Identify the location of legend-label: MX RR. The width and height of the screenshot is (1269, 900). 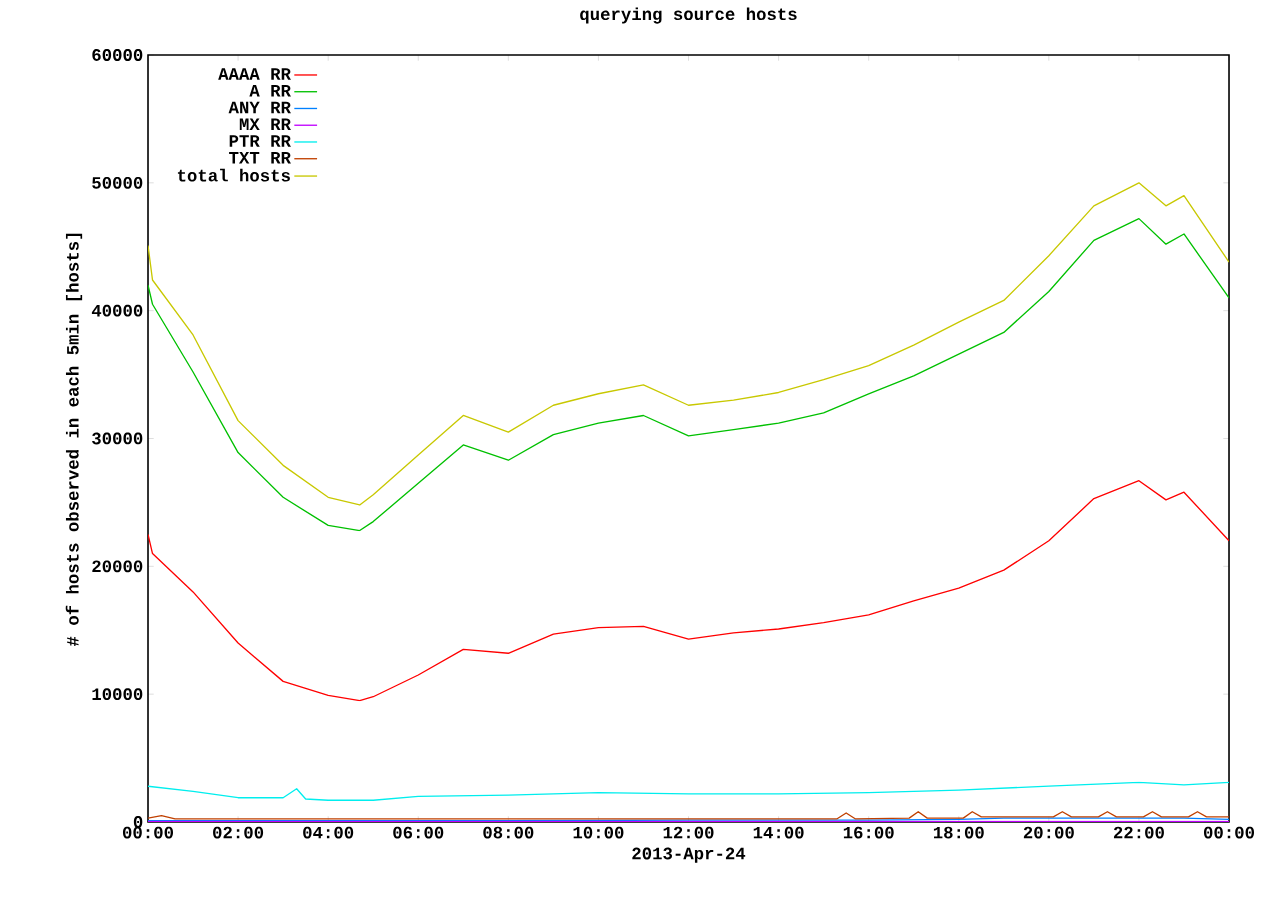
(265, 124).